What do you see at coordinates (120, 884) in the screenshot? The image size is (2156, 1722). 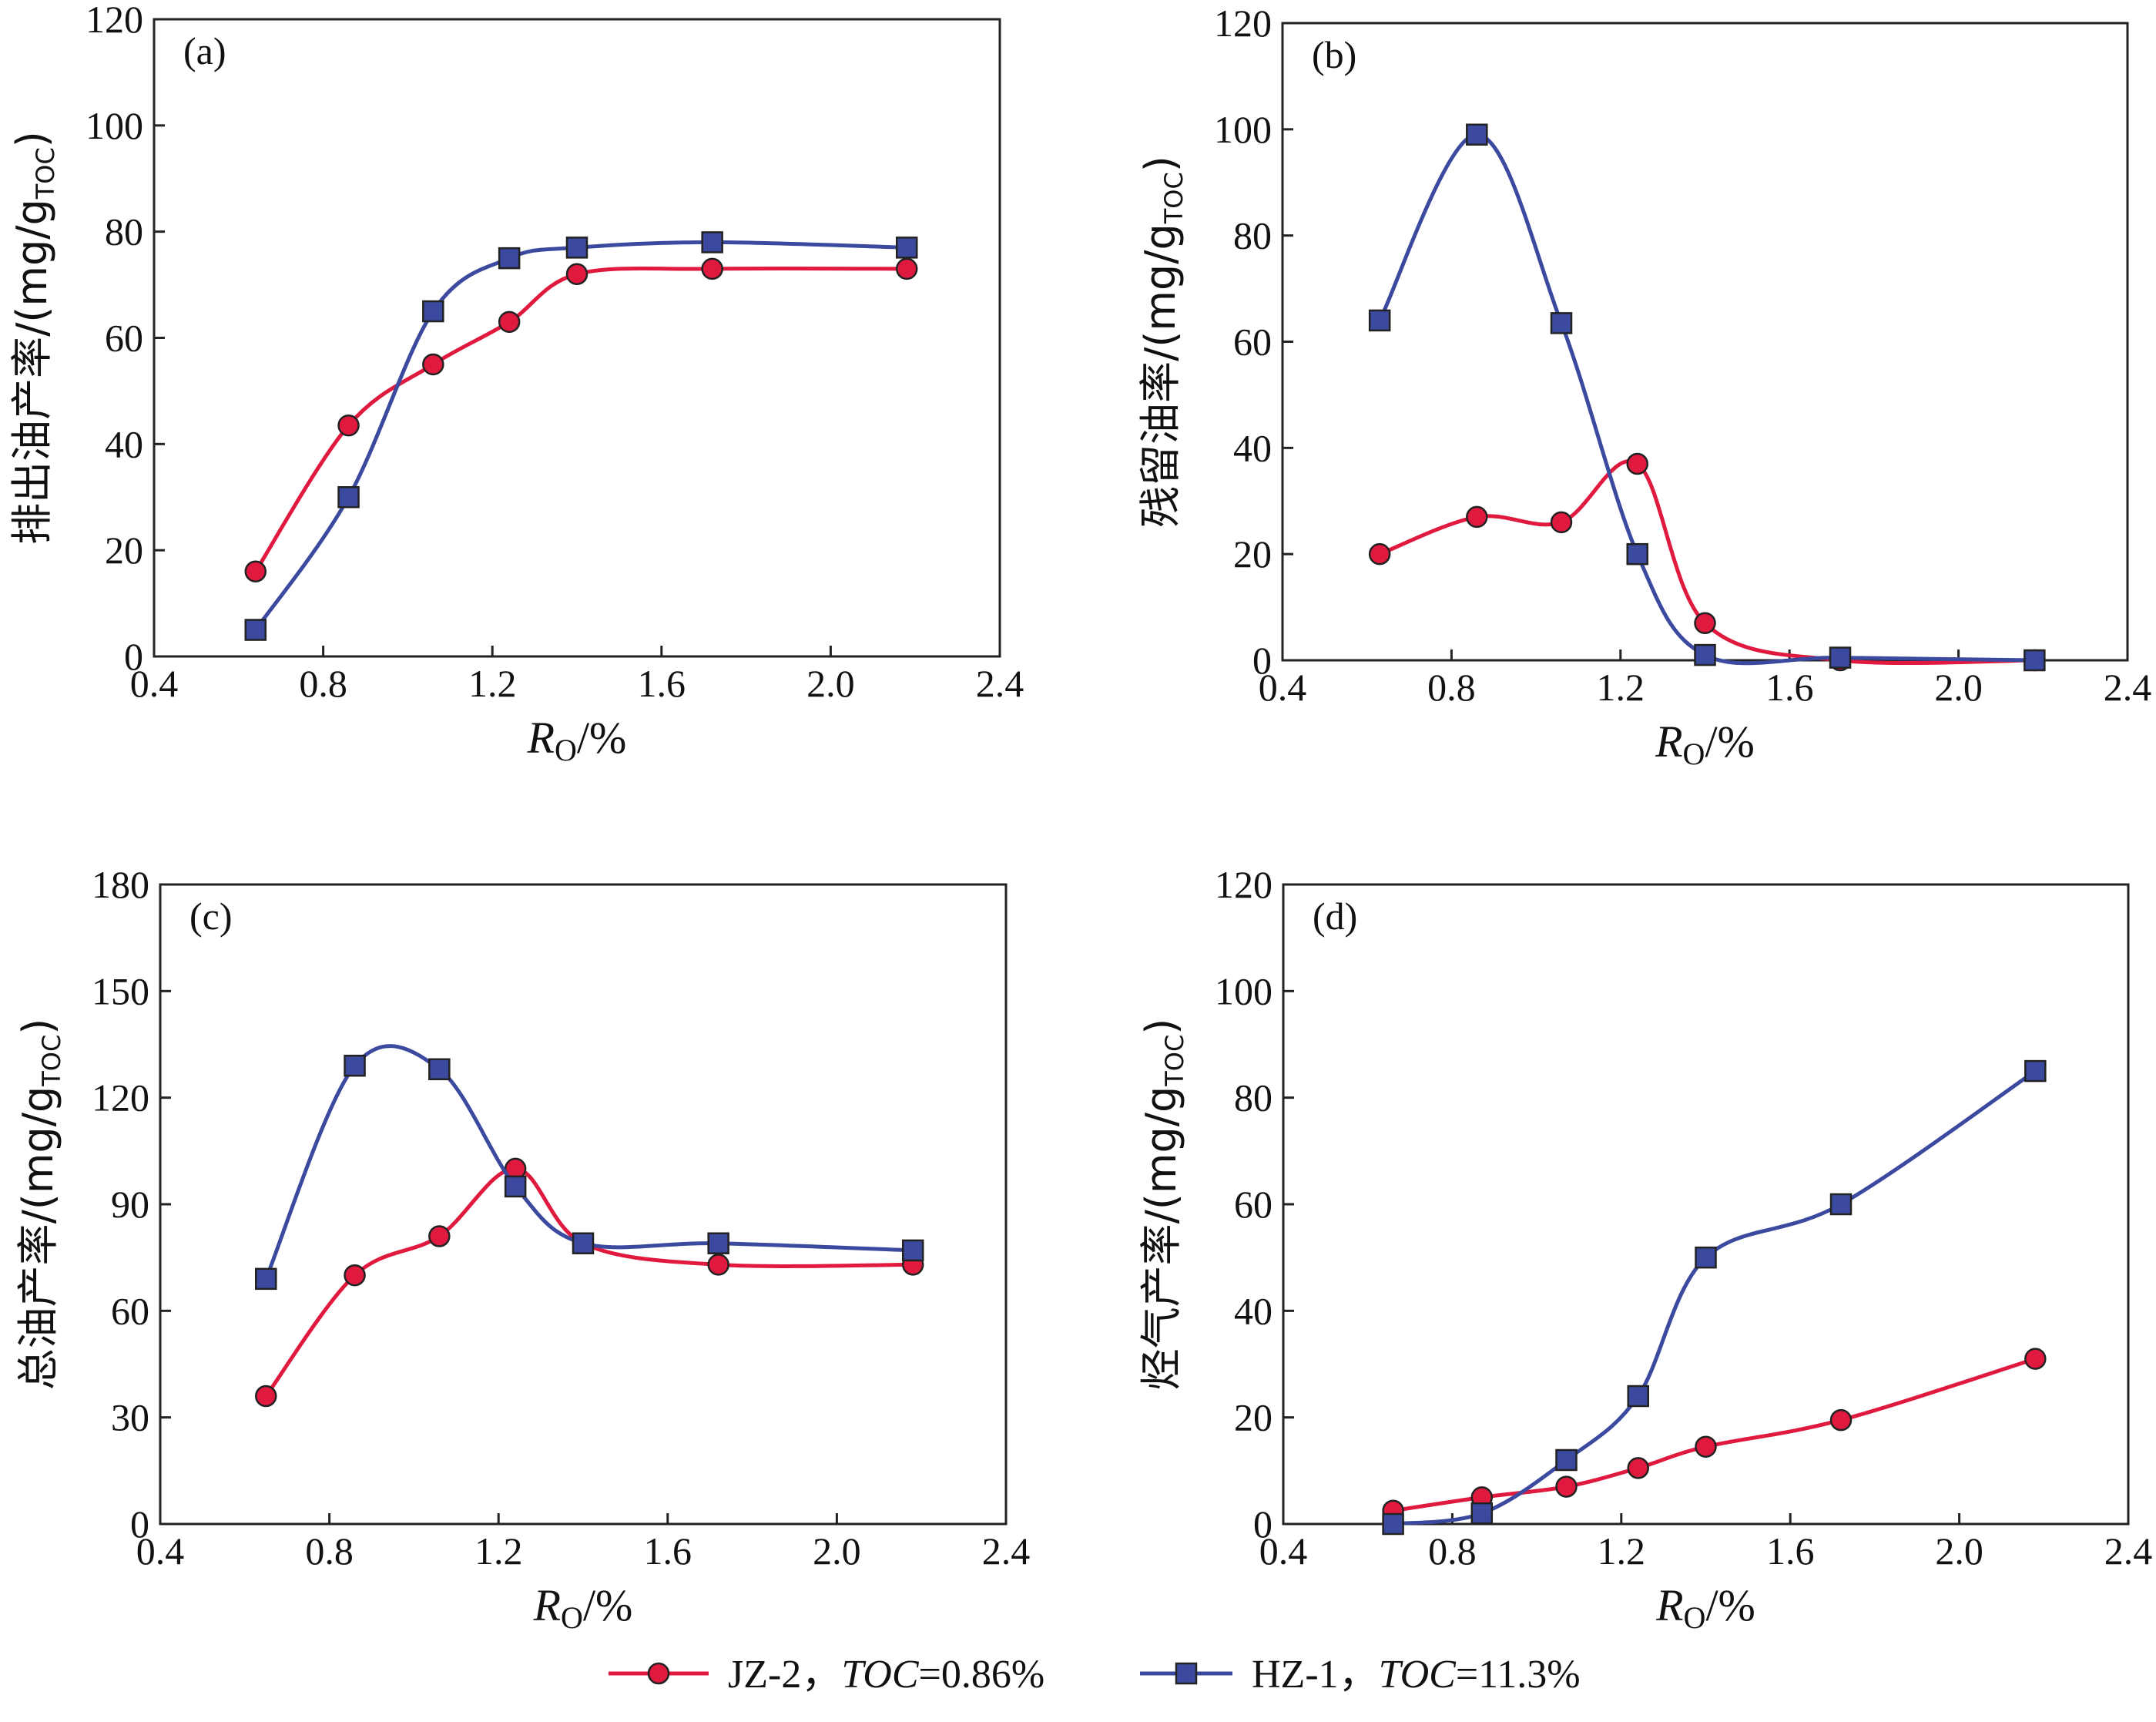 I see `y-tick-label: 180` at bounding box center [120, 884].